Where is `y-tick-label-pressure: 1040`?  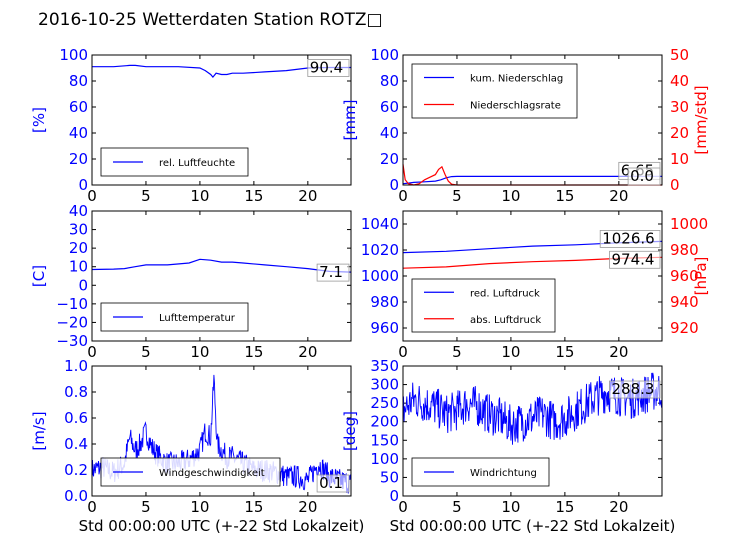
y-tick-label-pressure: 1040 is located at coordinates (380, 224).